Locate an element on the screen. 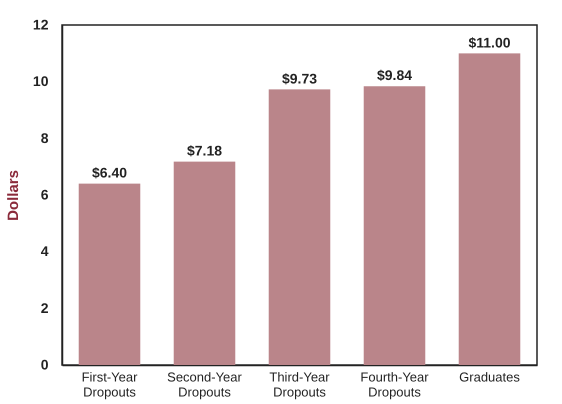 This screenshot has height=404, width=562. x-tick-label: Fourth-Year Dropouts is located at coordinates (395, 385).